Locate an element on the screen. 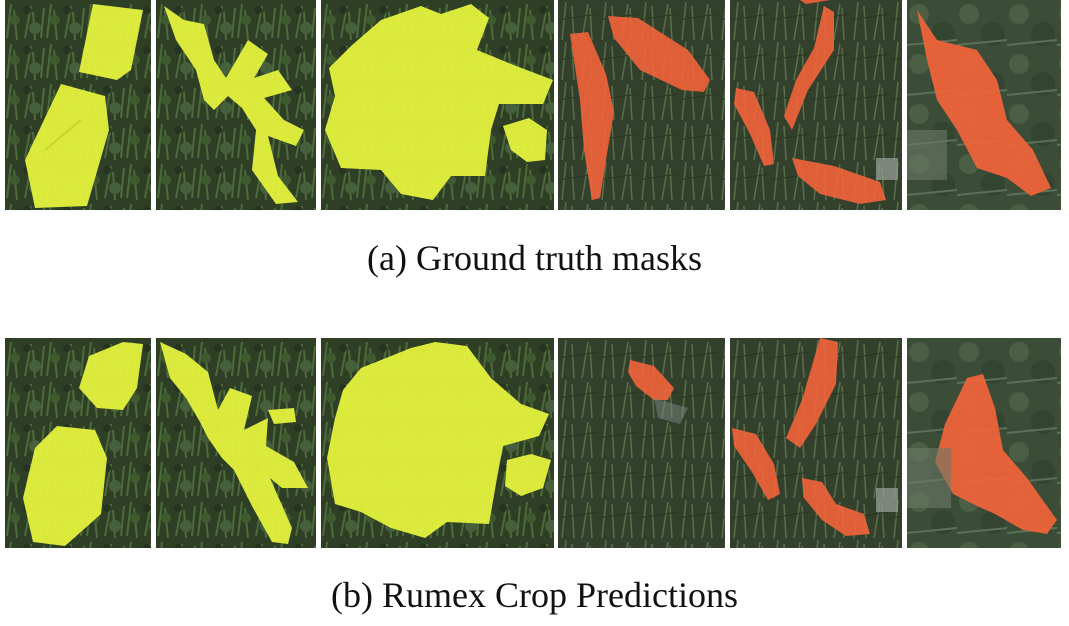 The height and width of the screenshot is (626, 1069). caption-predictions: (b) Rumex Crop Predictions is located at coordinates (534, 595).